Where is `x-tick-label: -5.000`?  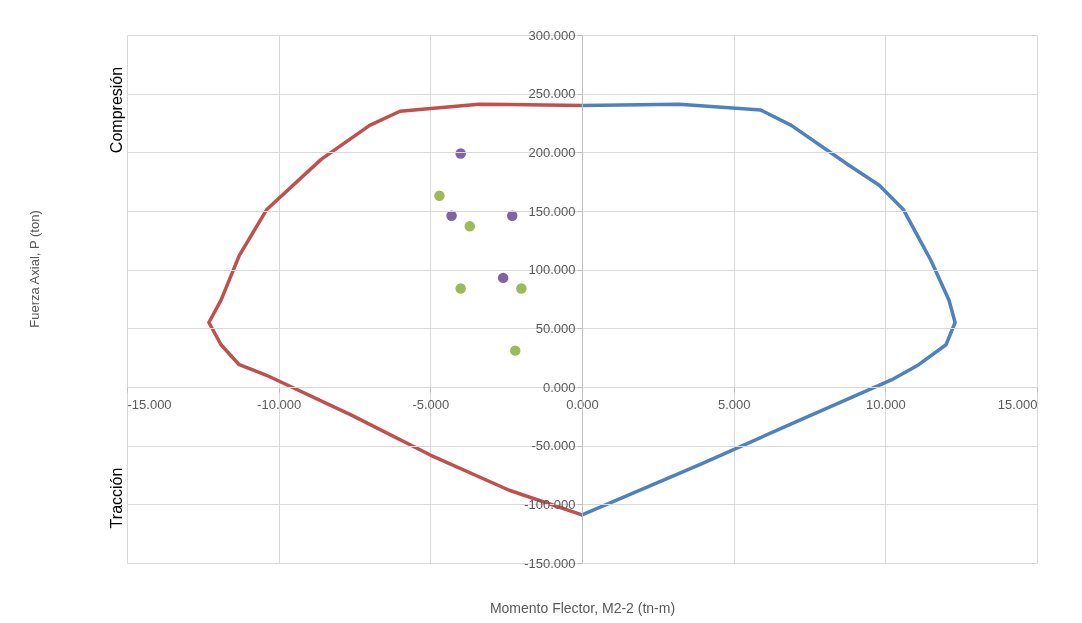
x-tick-label: -5.000 is located at coordinates (431, 404).